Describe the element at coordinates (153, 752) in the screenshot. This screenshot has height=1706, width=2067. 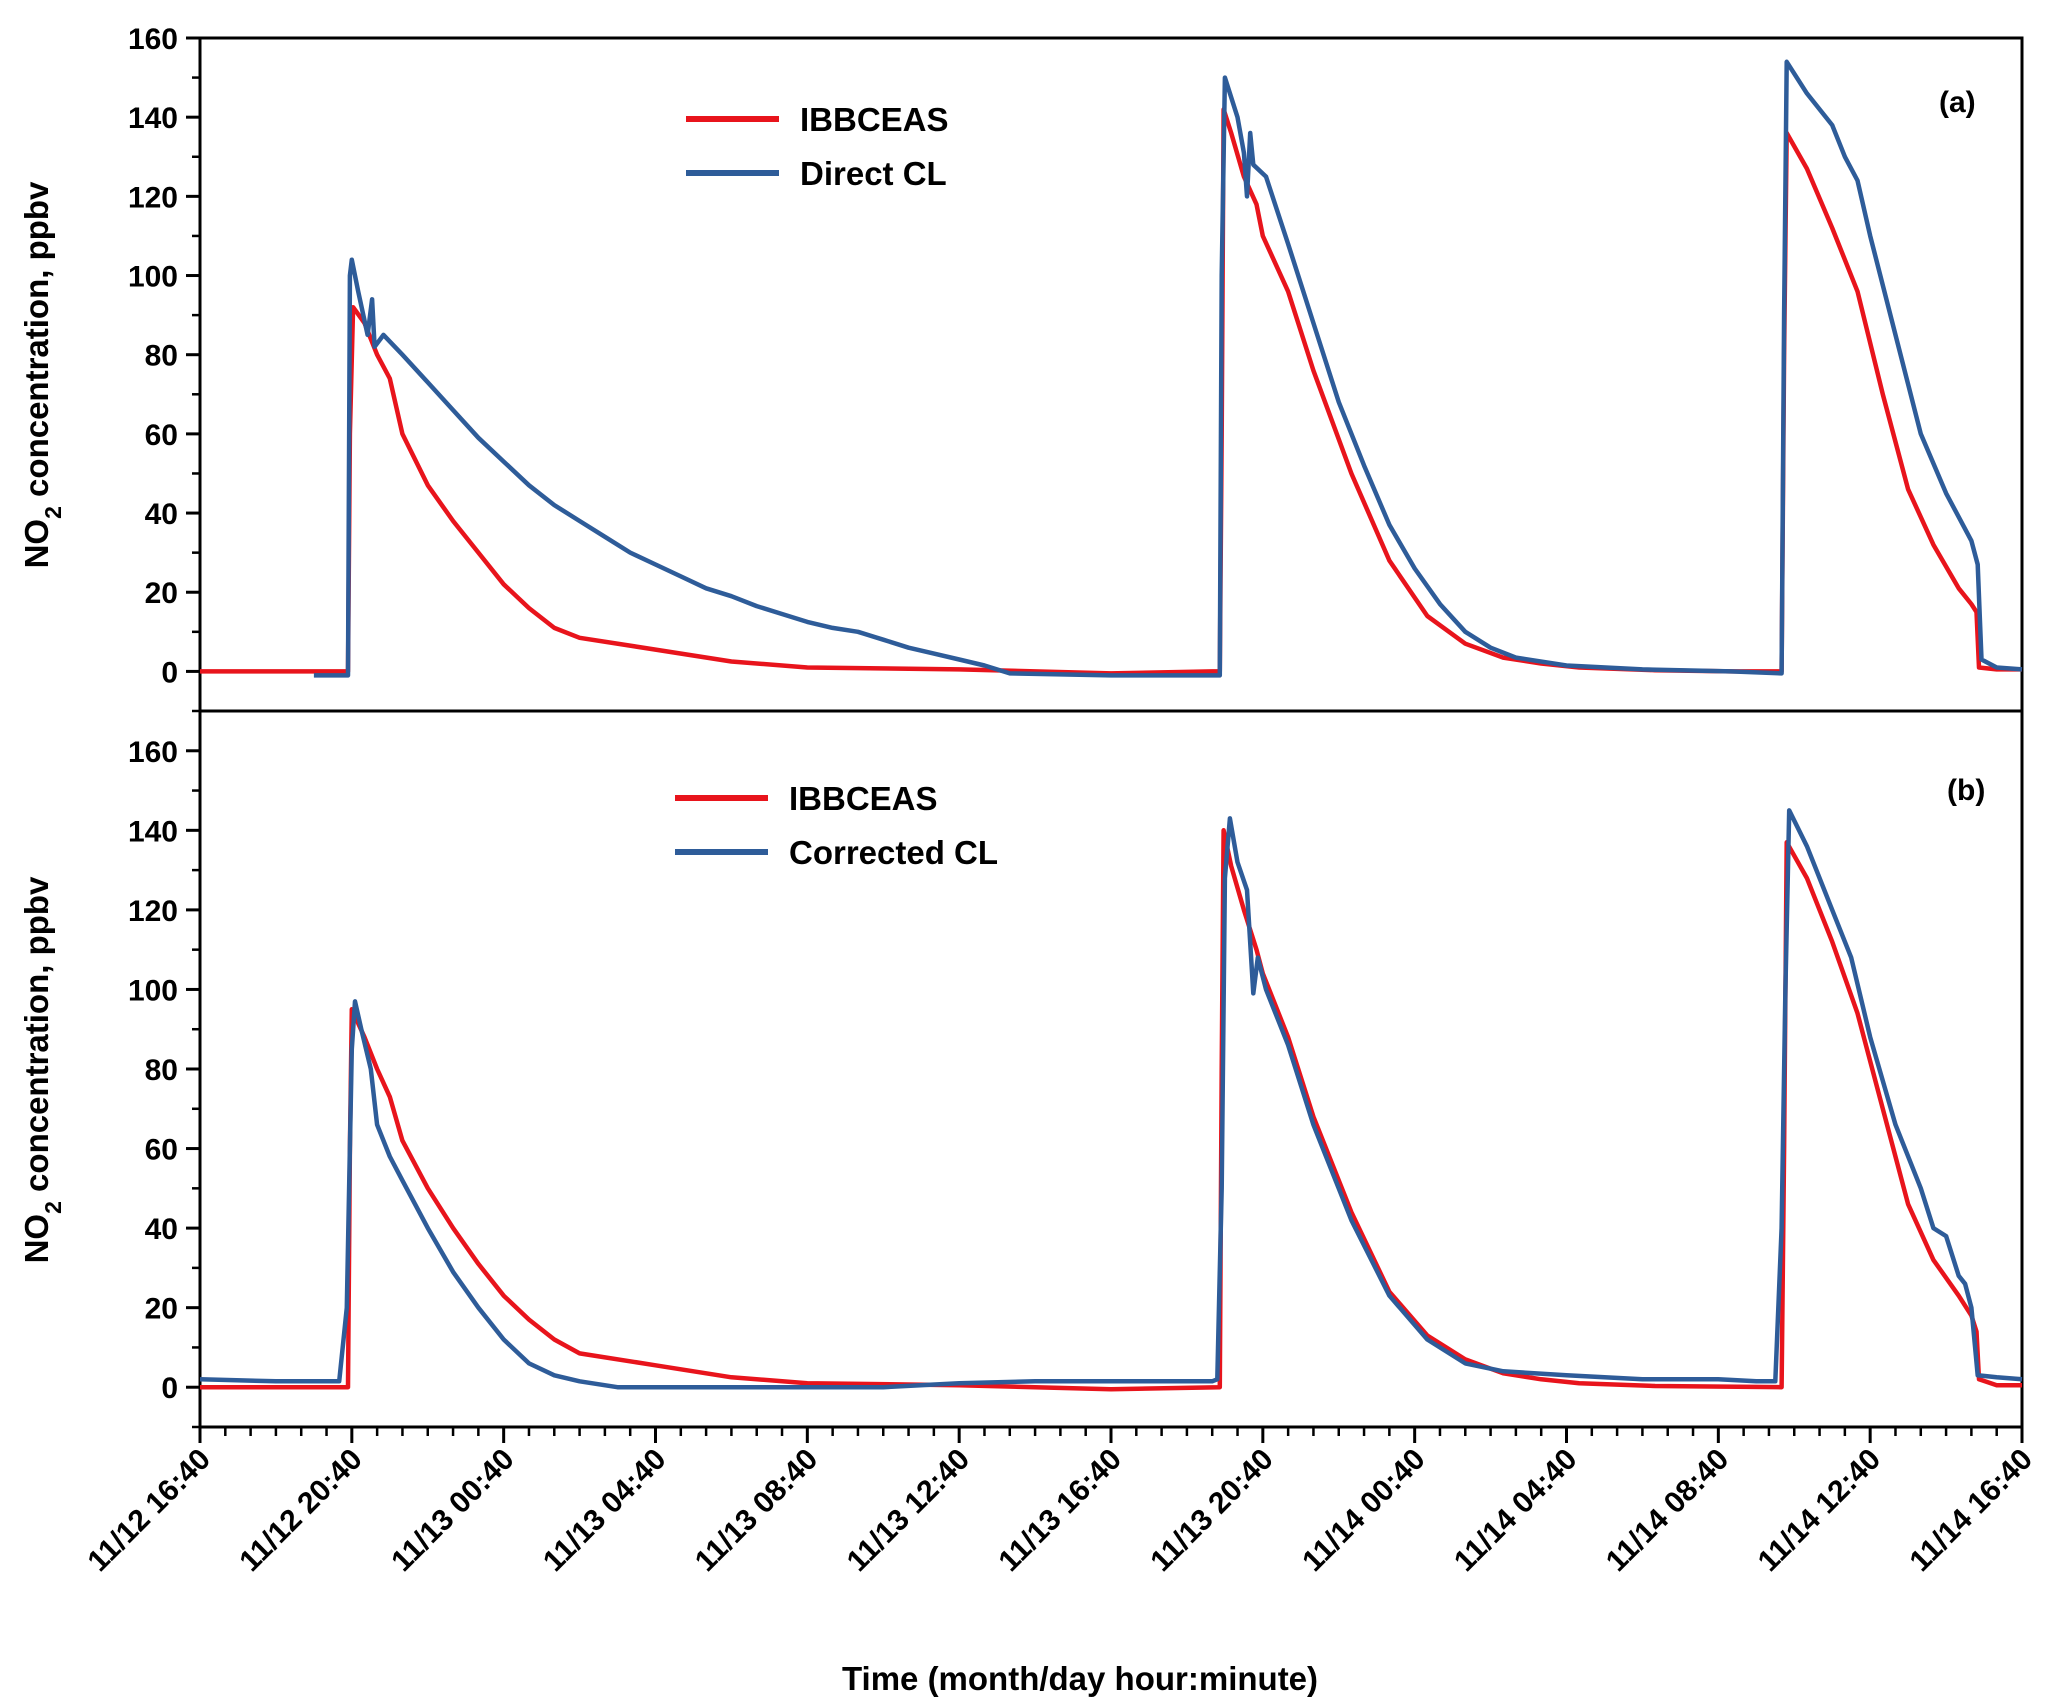
I see `y-tick-label-b-160: 160` at that location.